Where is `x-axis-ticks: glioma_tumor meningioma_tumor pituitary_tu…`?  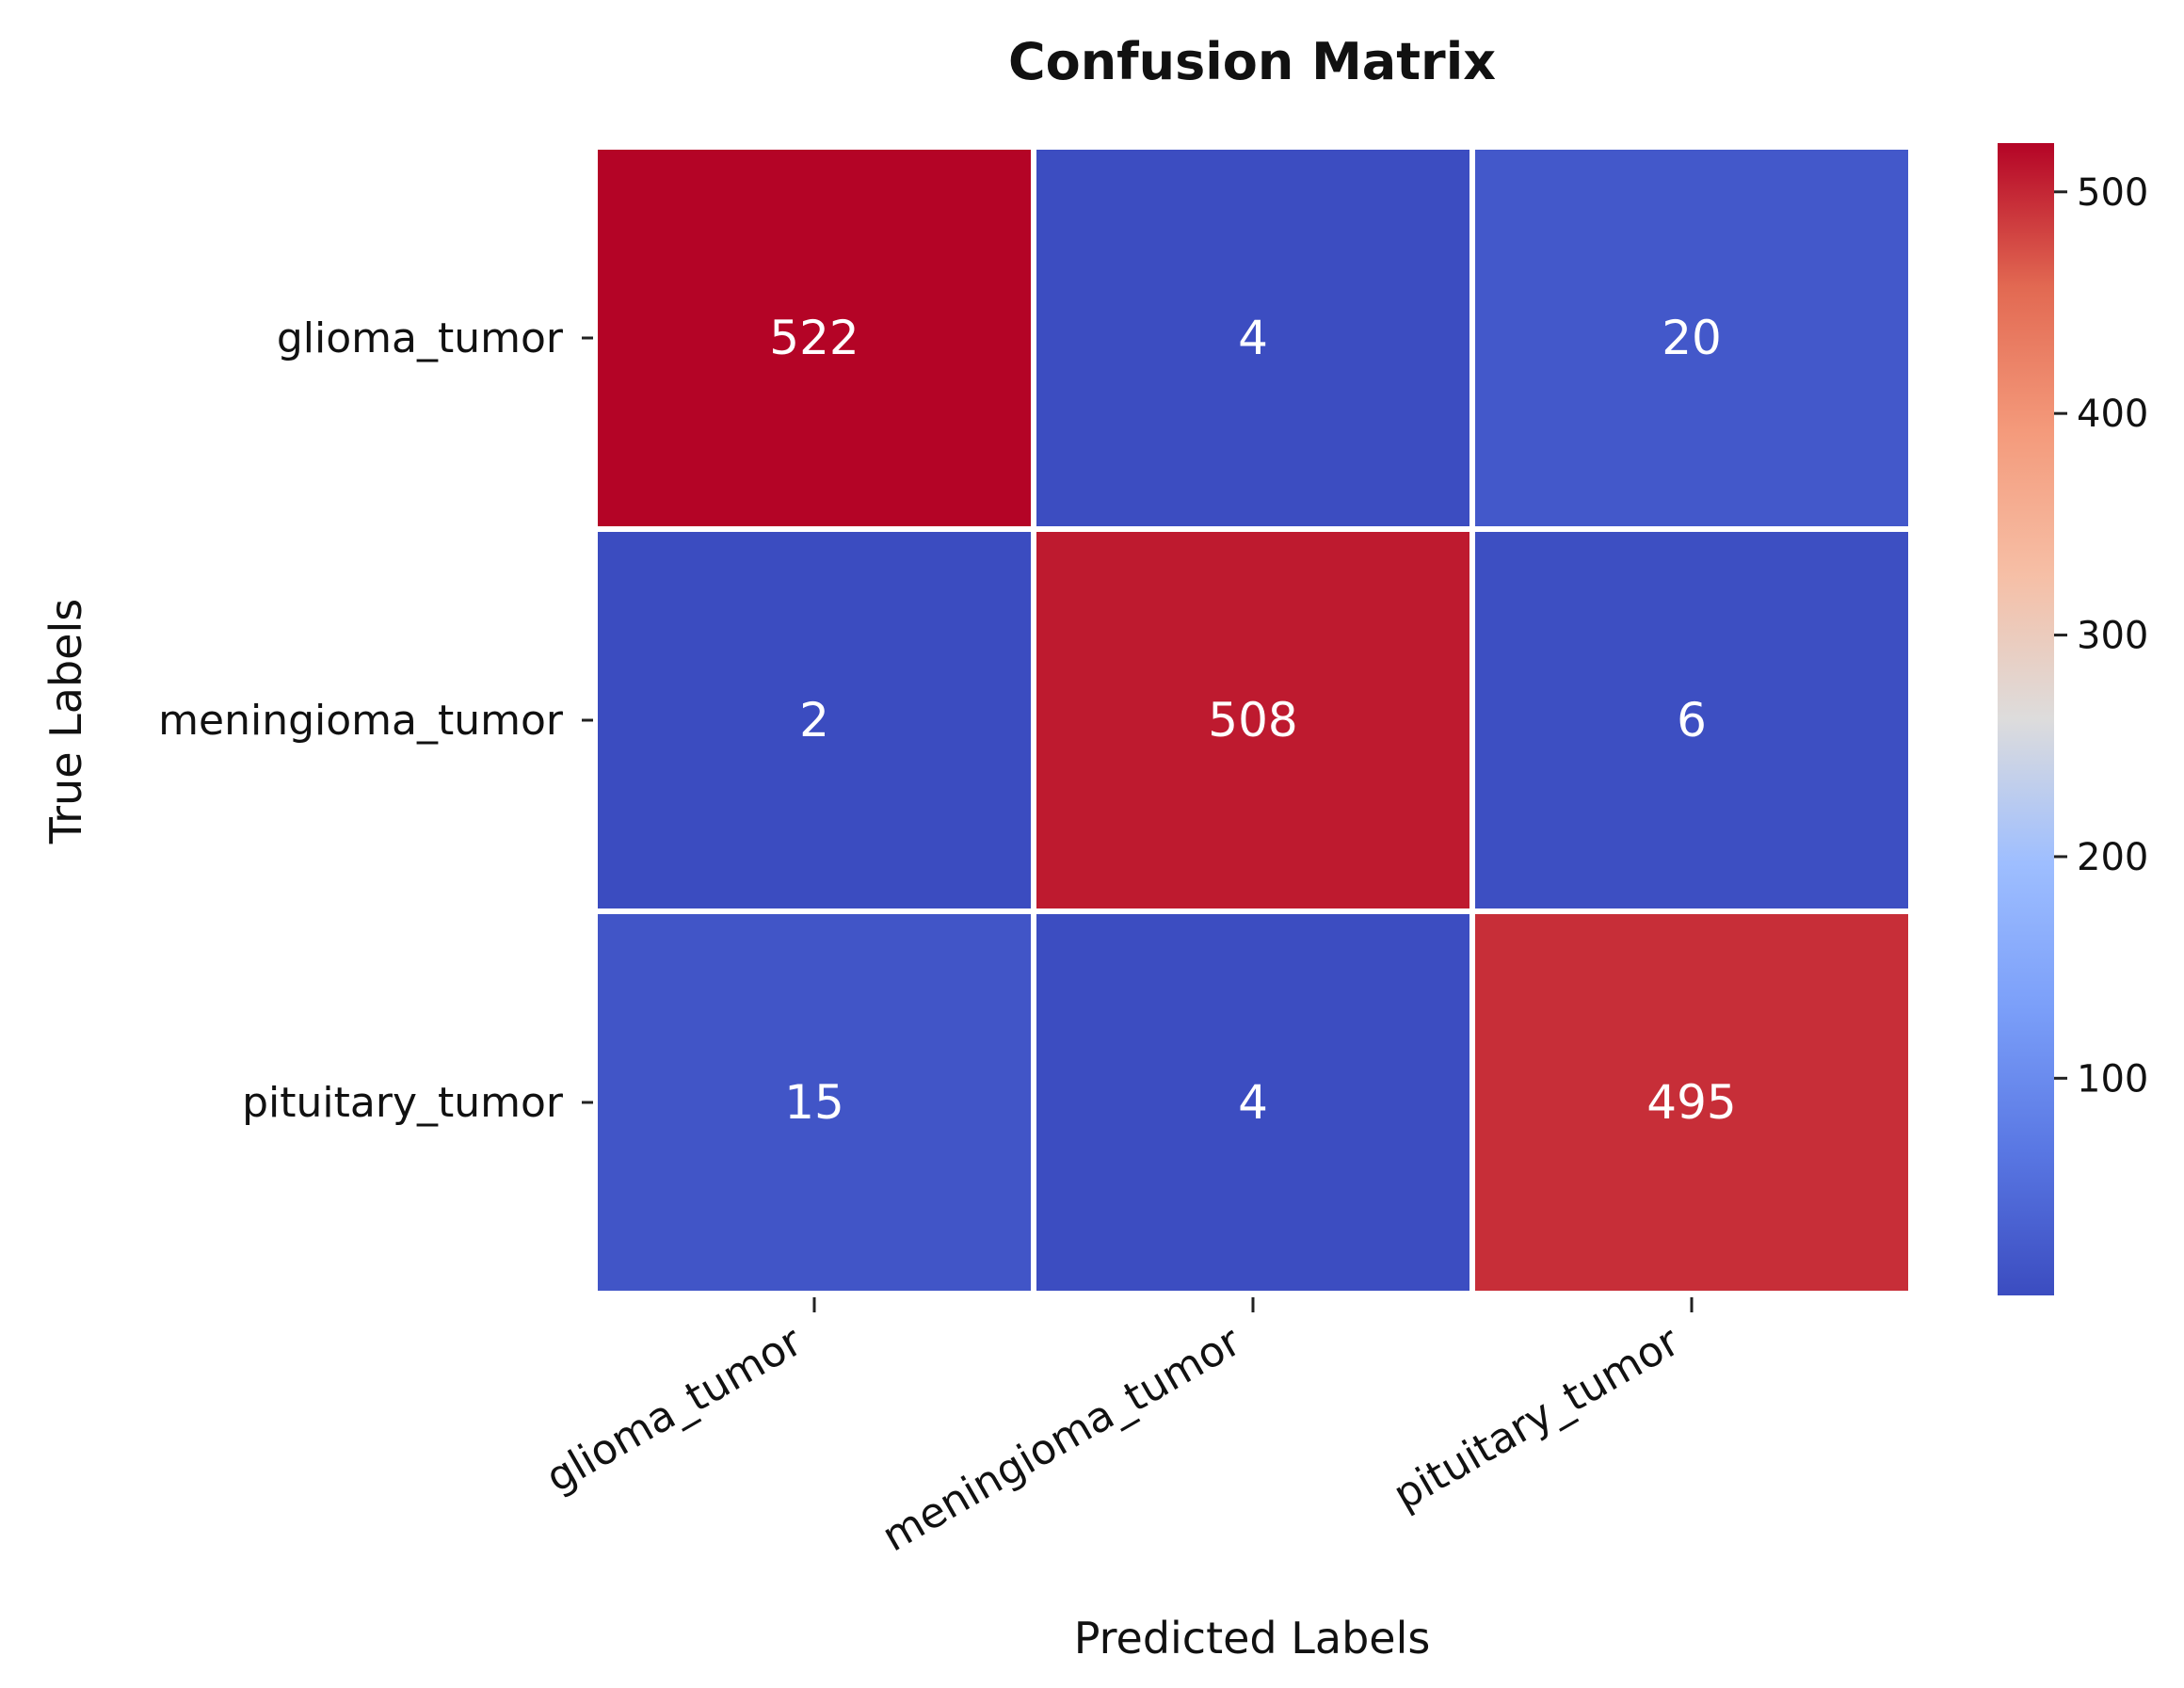
x-axis-ticks: glioma_tumor meningioma_tumor pituitary_tu… is located at coordinates (1116, 1429).